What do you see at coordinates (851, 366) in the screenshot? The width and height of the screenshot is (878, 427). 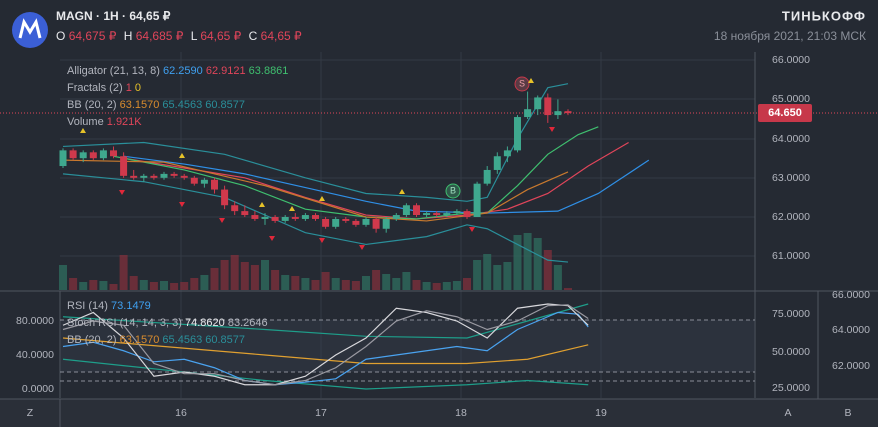 I see `osc-tick: 62.0000` at bounding box center [851, 366].